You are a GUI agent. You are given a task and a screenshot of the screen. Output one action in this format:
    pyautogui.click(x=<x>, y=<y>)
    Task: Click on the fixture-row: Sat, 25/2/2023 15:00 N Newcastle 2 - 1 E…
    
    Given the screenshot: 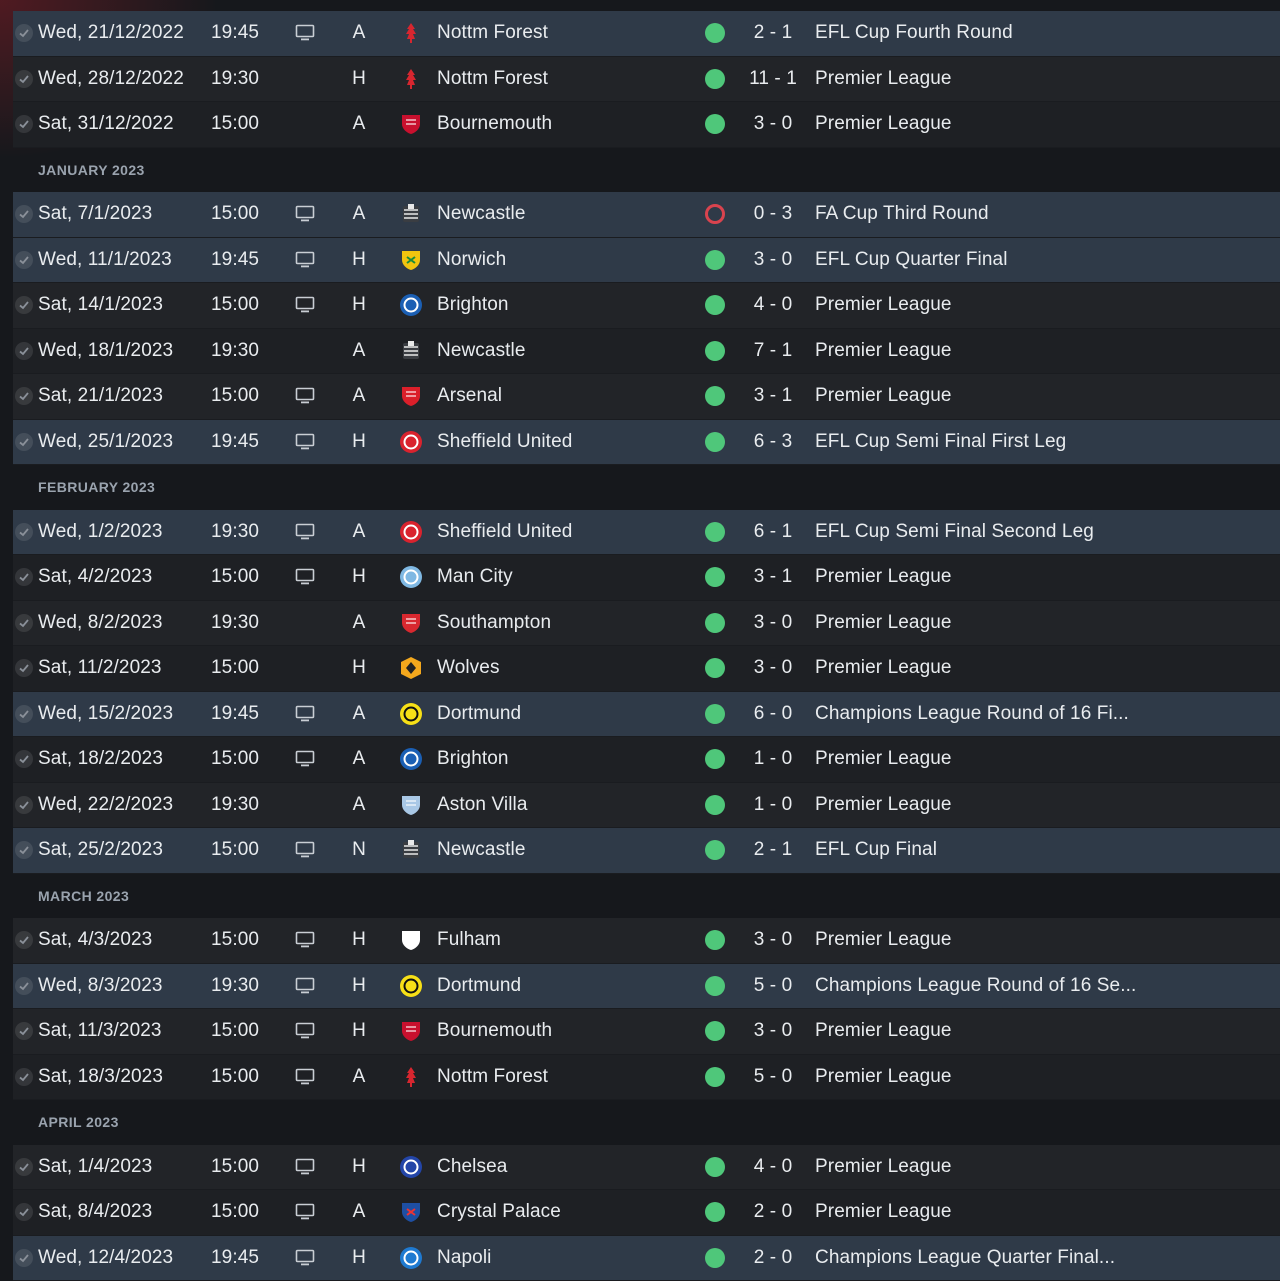 What is the action you would take?
    pyautogui.click(x=646, y=851)
    